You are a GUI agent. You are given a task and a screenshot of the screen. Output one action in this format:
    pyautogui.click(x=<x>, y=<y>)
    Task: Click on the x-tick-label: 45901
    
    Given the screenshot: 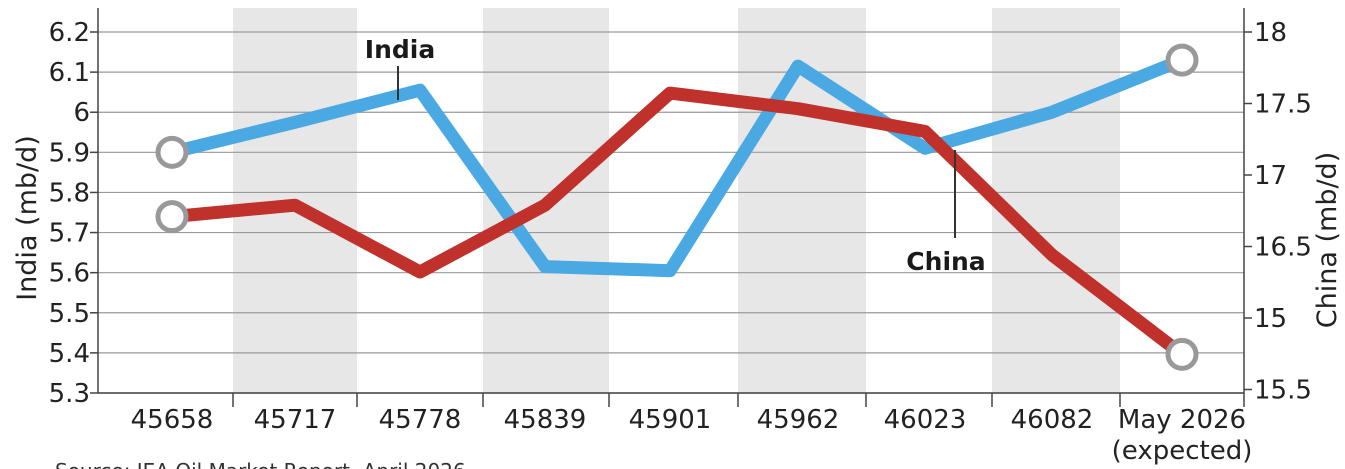 What is the action you would take?
    pyautogui.click(x=670, y=420)
    